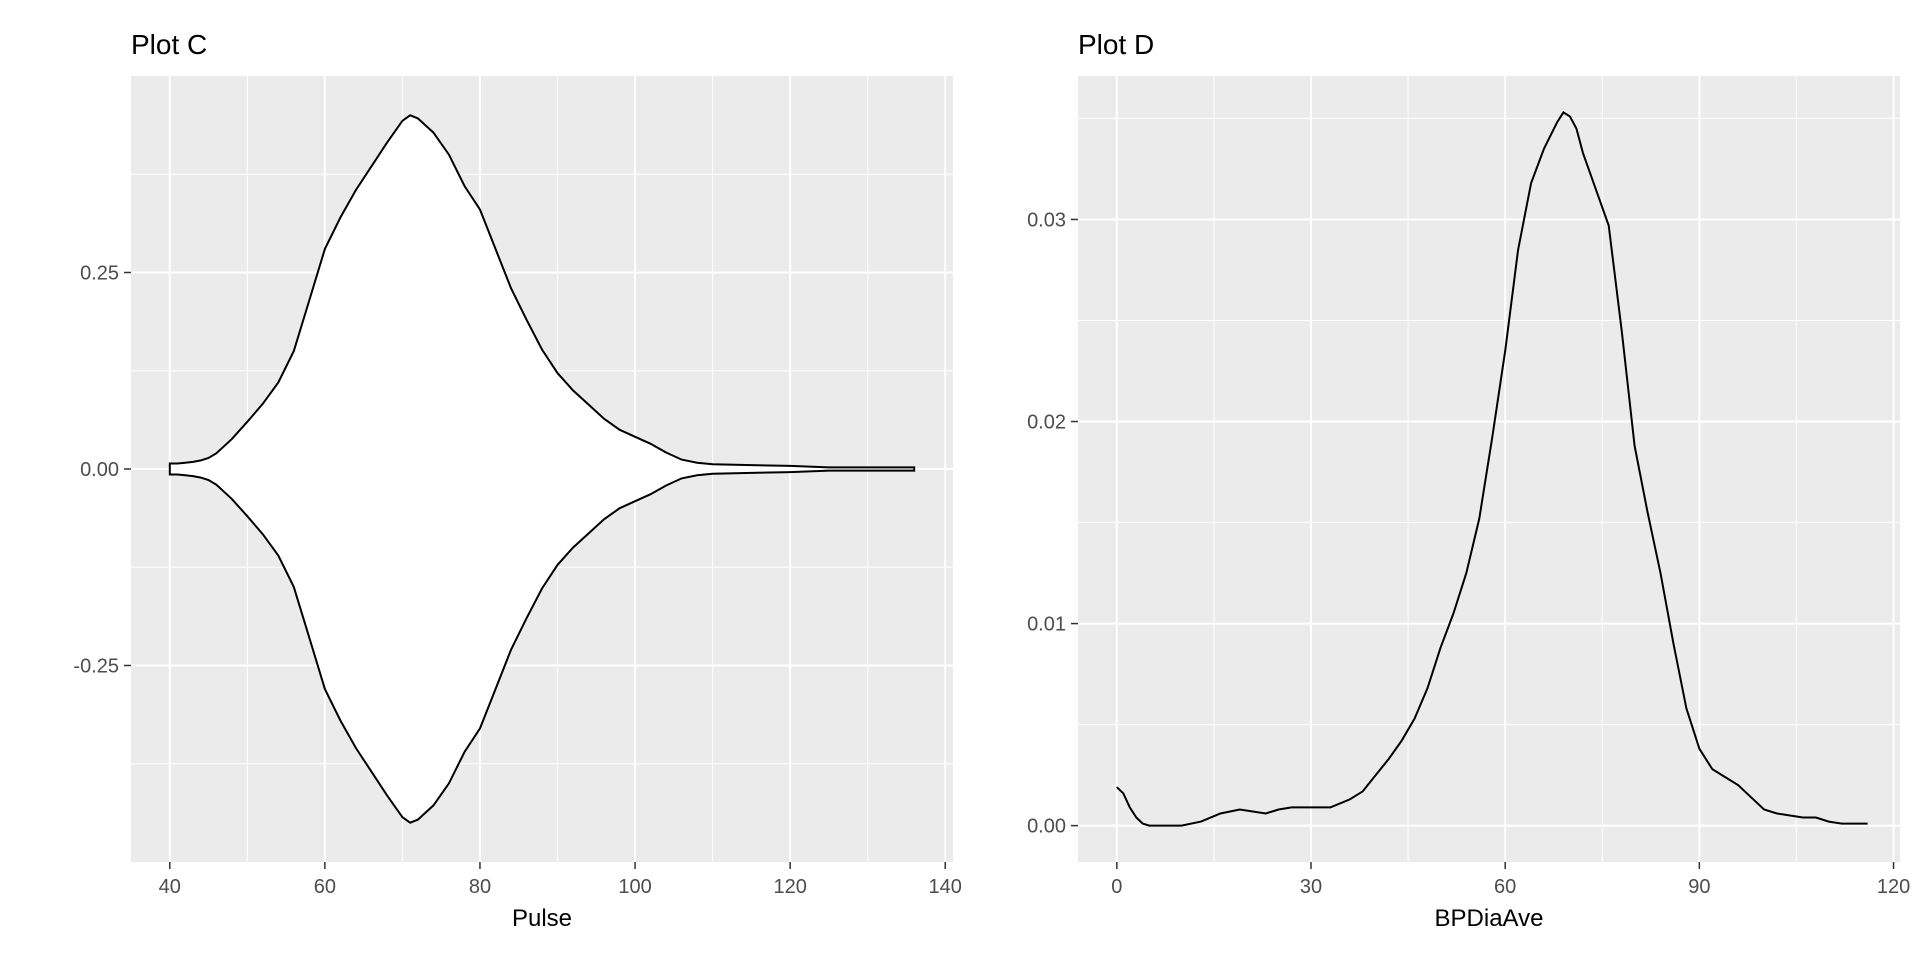 This screenshot has width=1920, height=960. Describe the element at coordinates (1046, 625) in the screenshot. I see `d-y-tick-label: 0.01` at that location.